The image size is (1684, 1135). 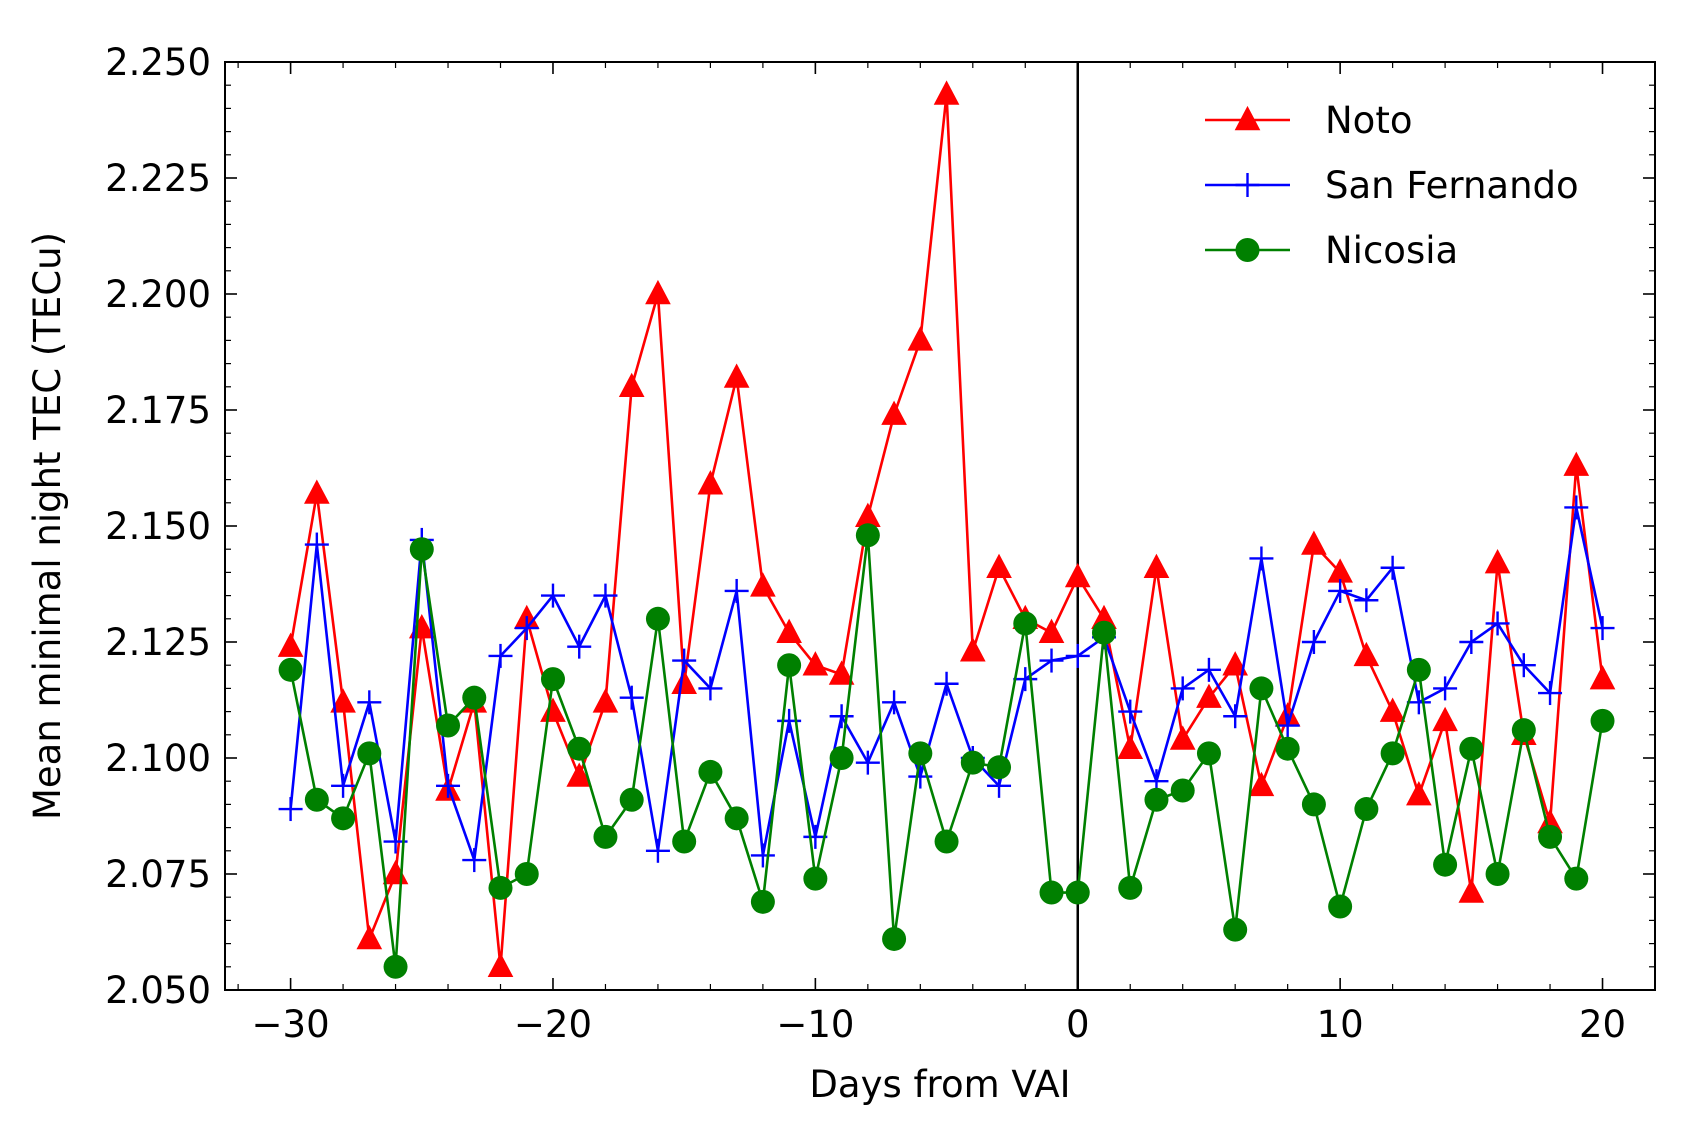 What do you see at coordinates (158, 294) in the screenshot?
I see `y-tick-label: 2.200` at bounding box center [158, 294].